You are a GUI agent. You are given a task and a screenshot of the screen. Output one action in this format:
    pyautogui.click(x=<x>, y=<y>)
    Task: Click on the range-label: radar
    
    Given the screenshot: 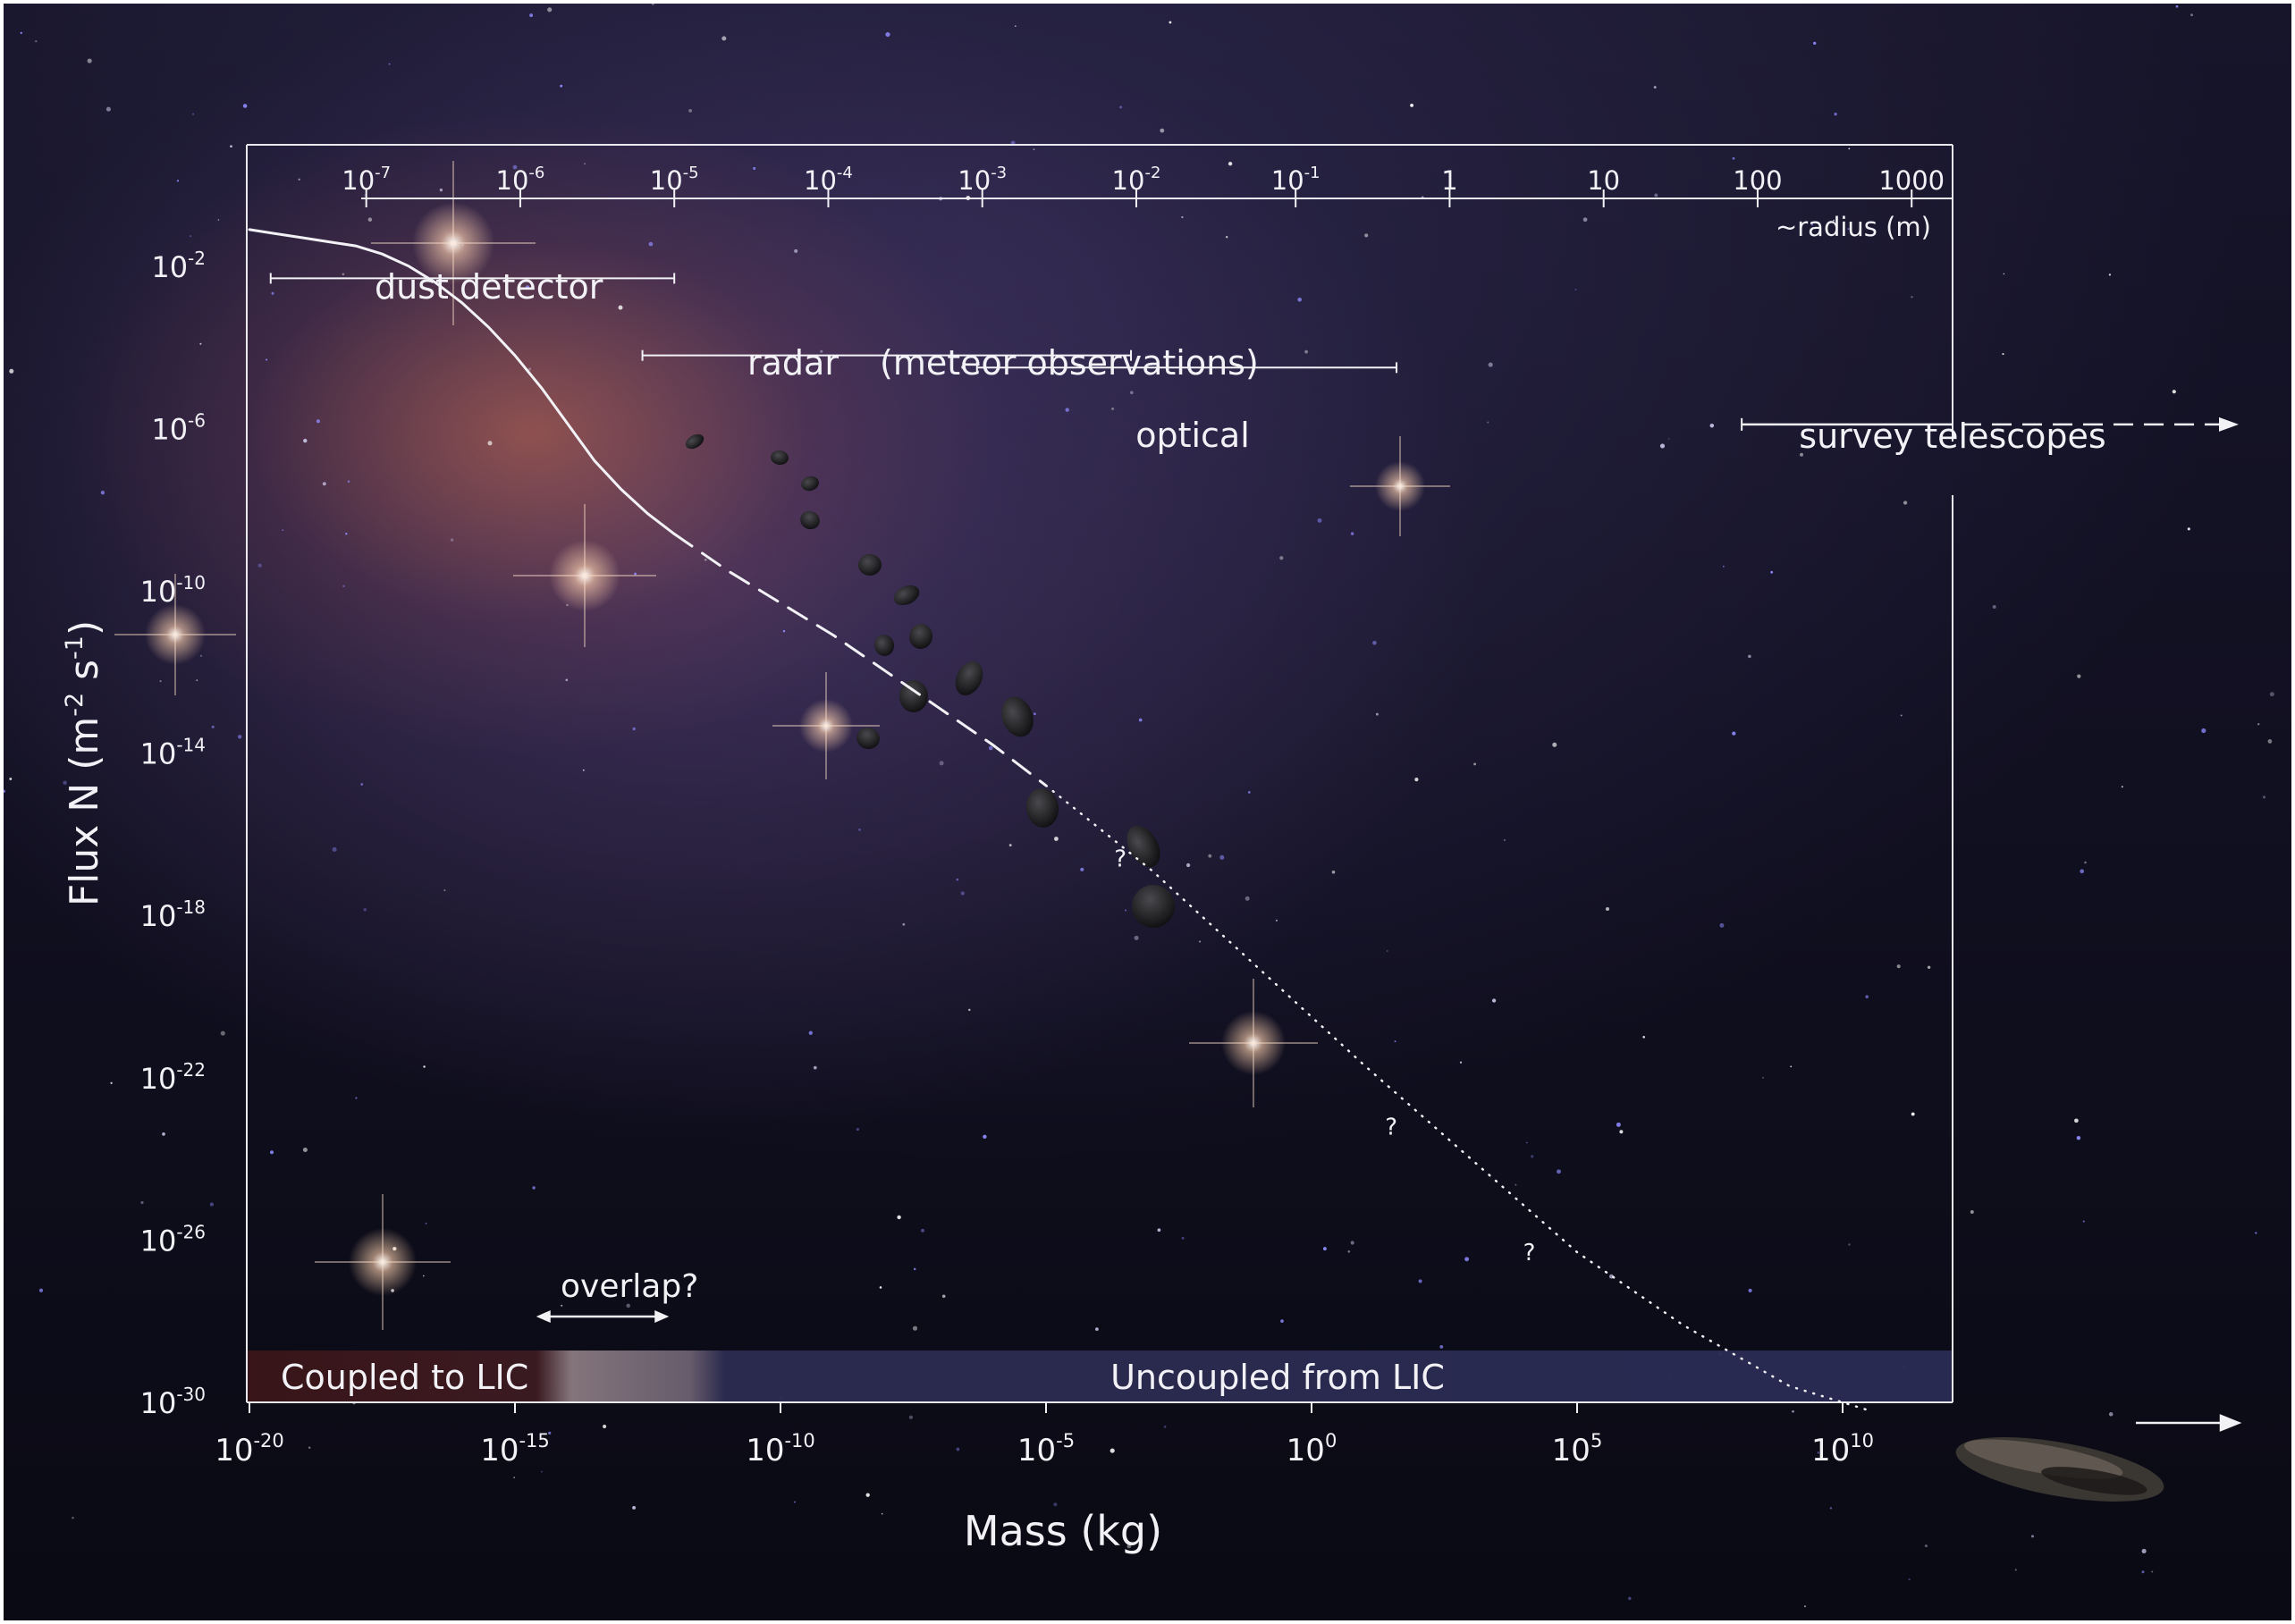 What is the action you would take?
    pyautogui.click(x=793, y=363)
    